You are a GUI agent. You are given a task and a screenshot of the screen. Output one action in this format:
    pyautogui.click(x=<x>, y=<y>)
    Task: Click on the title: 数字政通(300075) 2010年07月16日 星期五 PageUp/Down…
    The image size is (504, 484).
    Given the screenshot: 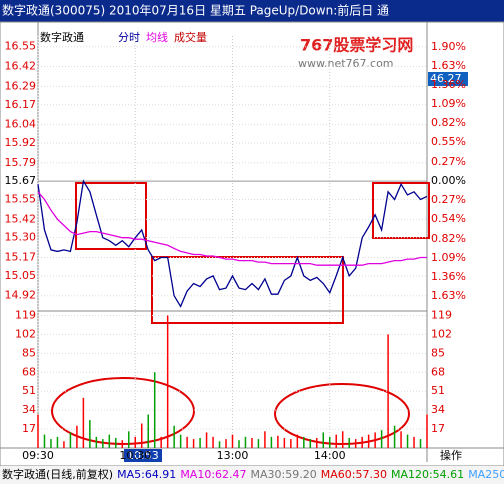 What is the action you would take?
    pyautogui.click(x=195, y=10)
    